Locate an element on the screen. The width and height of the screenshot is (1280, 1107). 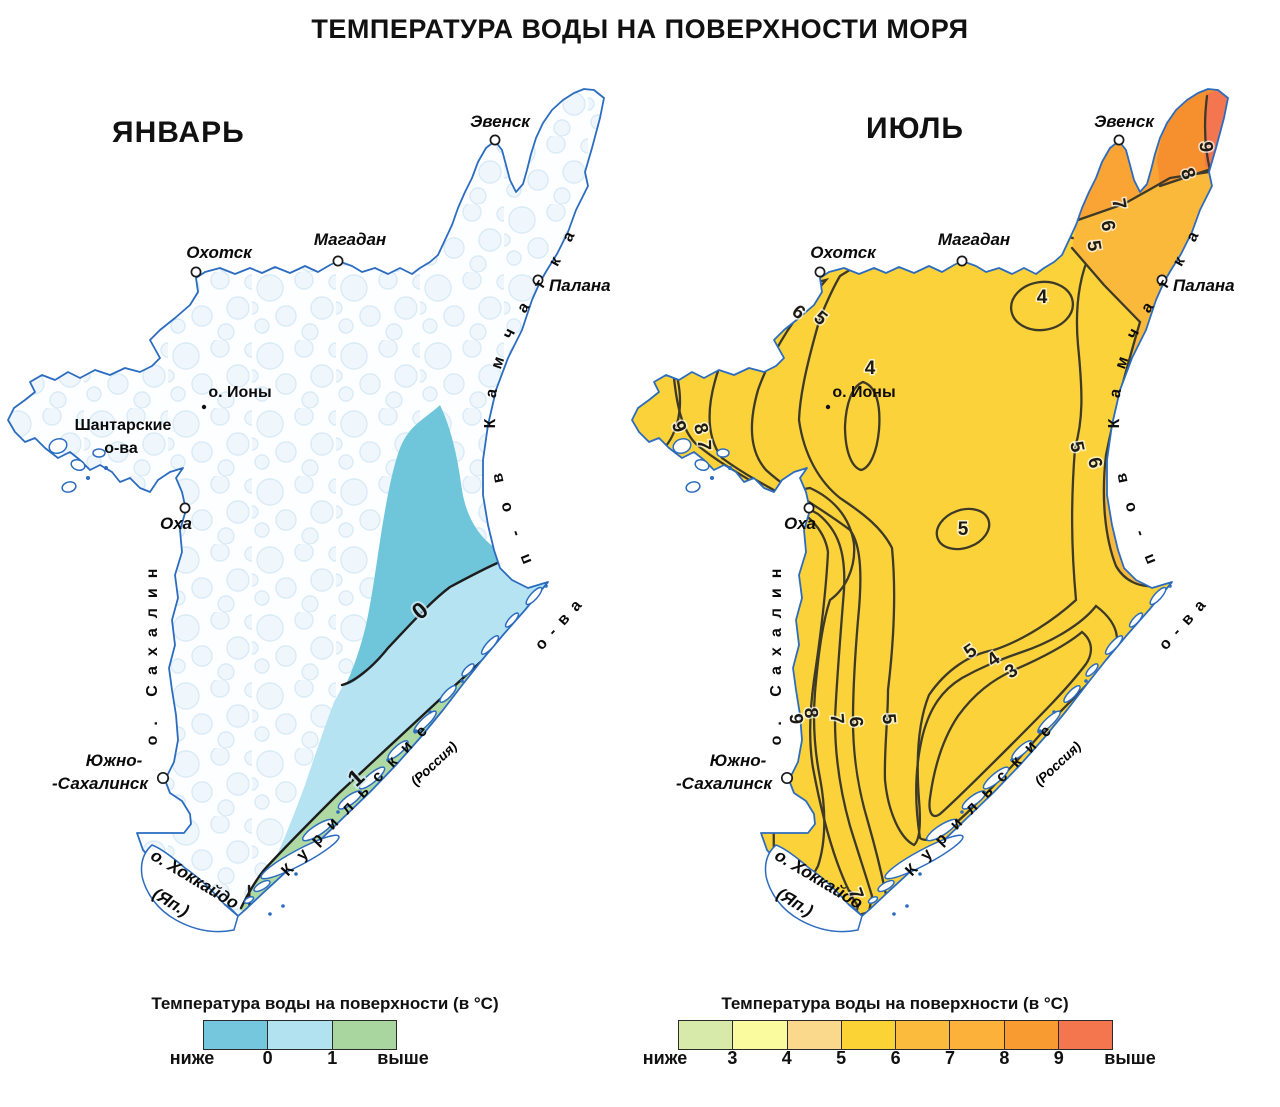
zone-jul-cool-pocket-4-magadan is located at coordinates (1042, 306).